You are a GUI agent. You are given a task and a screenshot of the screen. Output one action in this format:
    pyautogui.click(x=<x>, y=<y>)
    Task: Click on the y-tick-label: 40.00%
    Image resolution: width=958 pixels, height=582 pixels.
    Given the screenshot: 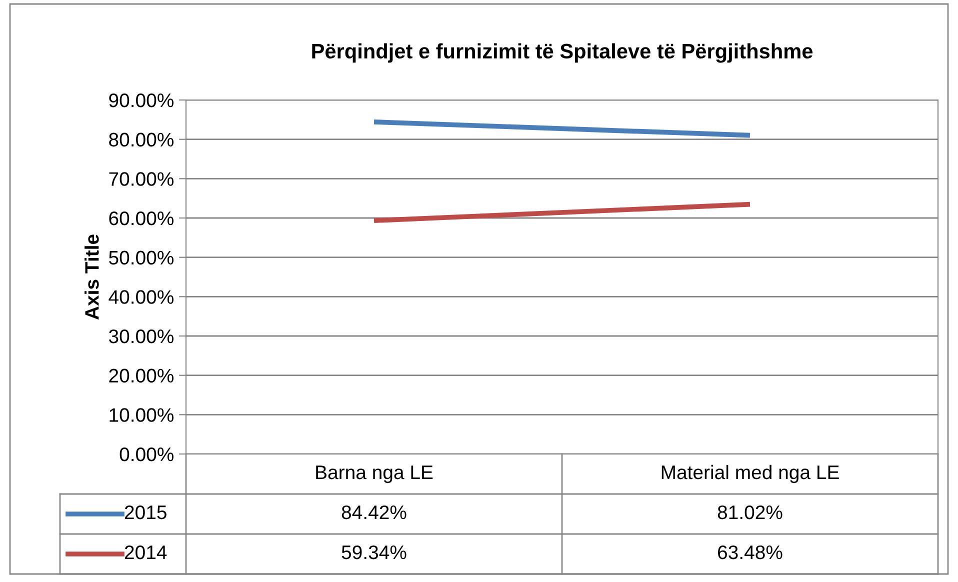 What is the action you would take?
    pyautogui.click(x=141, y=297)
    